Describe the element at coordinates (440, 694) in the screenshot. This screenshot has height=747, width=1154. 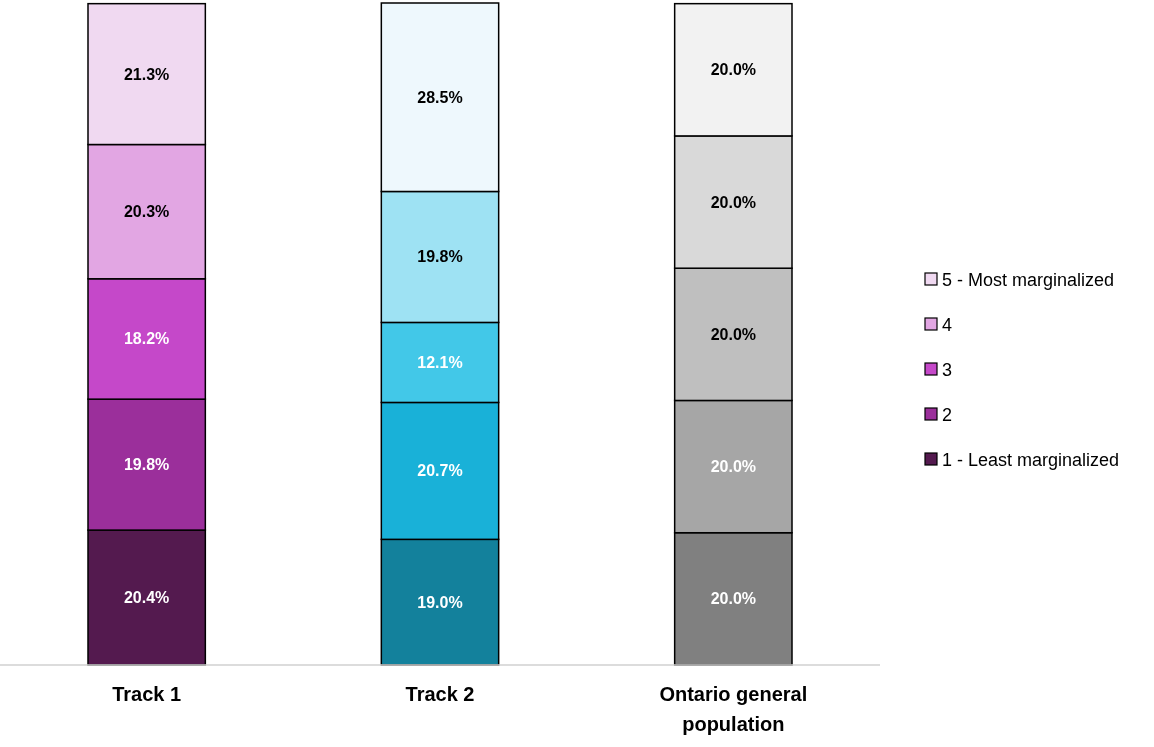
I see `x-tick-label: Track 2` at that location.